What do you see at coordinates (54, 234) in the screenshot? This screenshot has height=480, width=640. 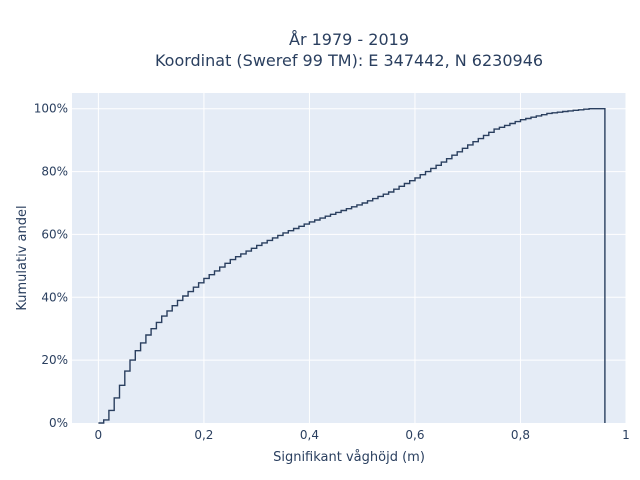 I see `y-tick-label: 60%` at bounding box center [54, 234].